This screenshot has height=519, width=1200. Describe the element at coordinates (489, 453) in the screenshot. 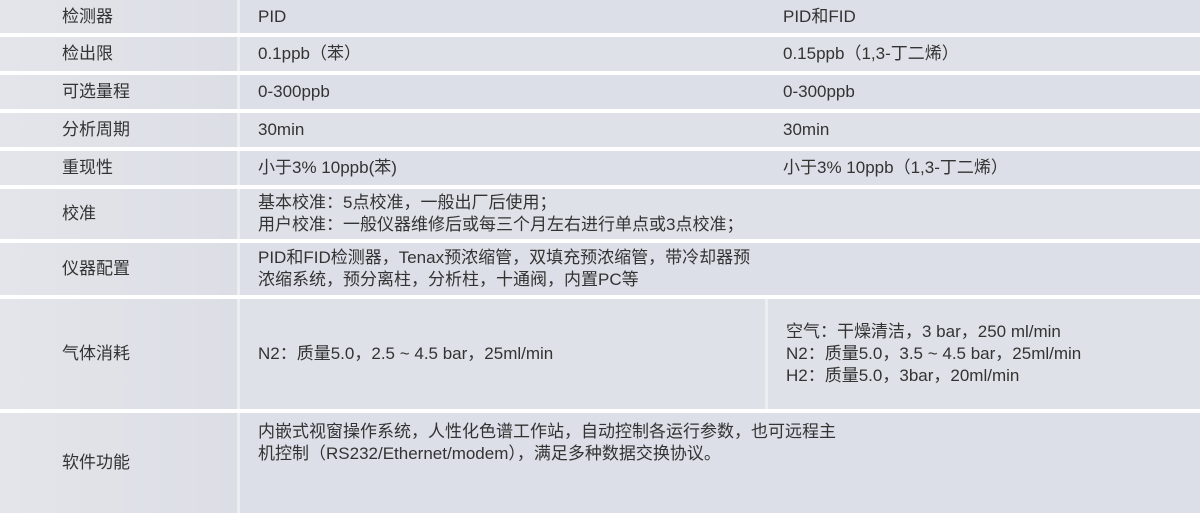

I see `text-line: 机控制（RS232/Ethernet/modem），满足多种数据交换协议。` at that location.